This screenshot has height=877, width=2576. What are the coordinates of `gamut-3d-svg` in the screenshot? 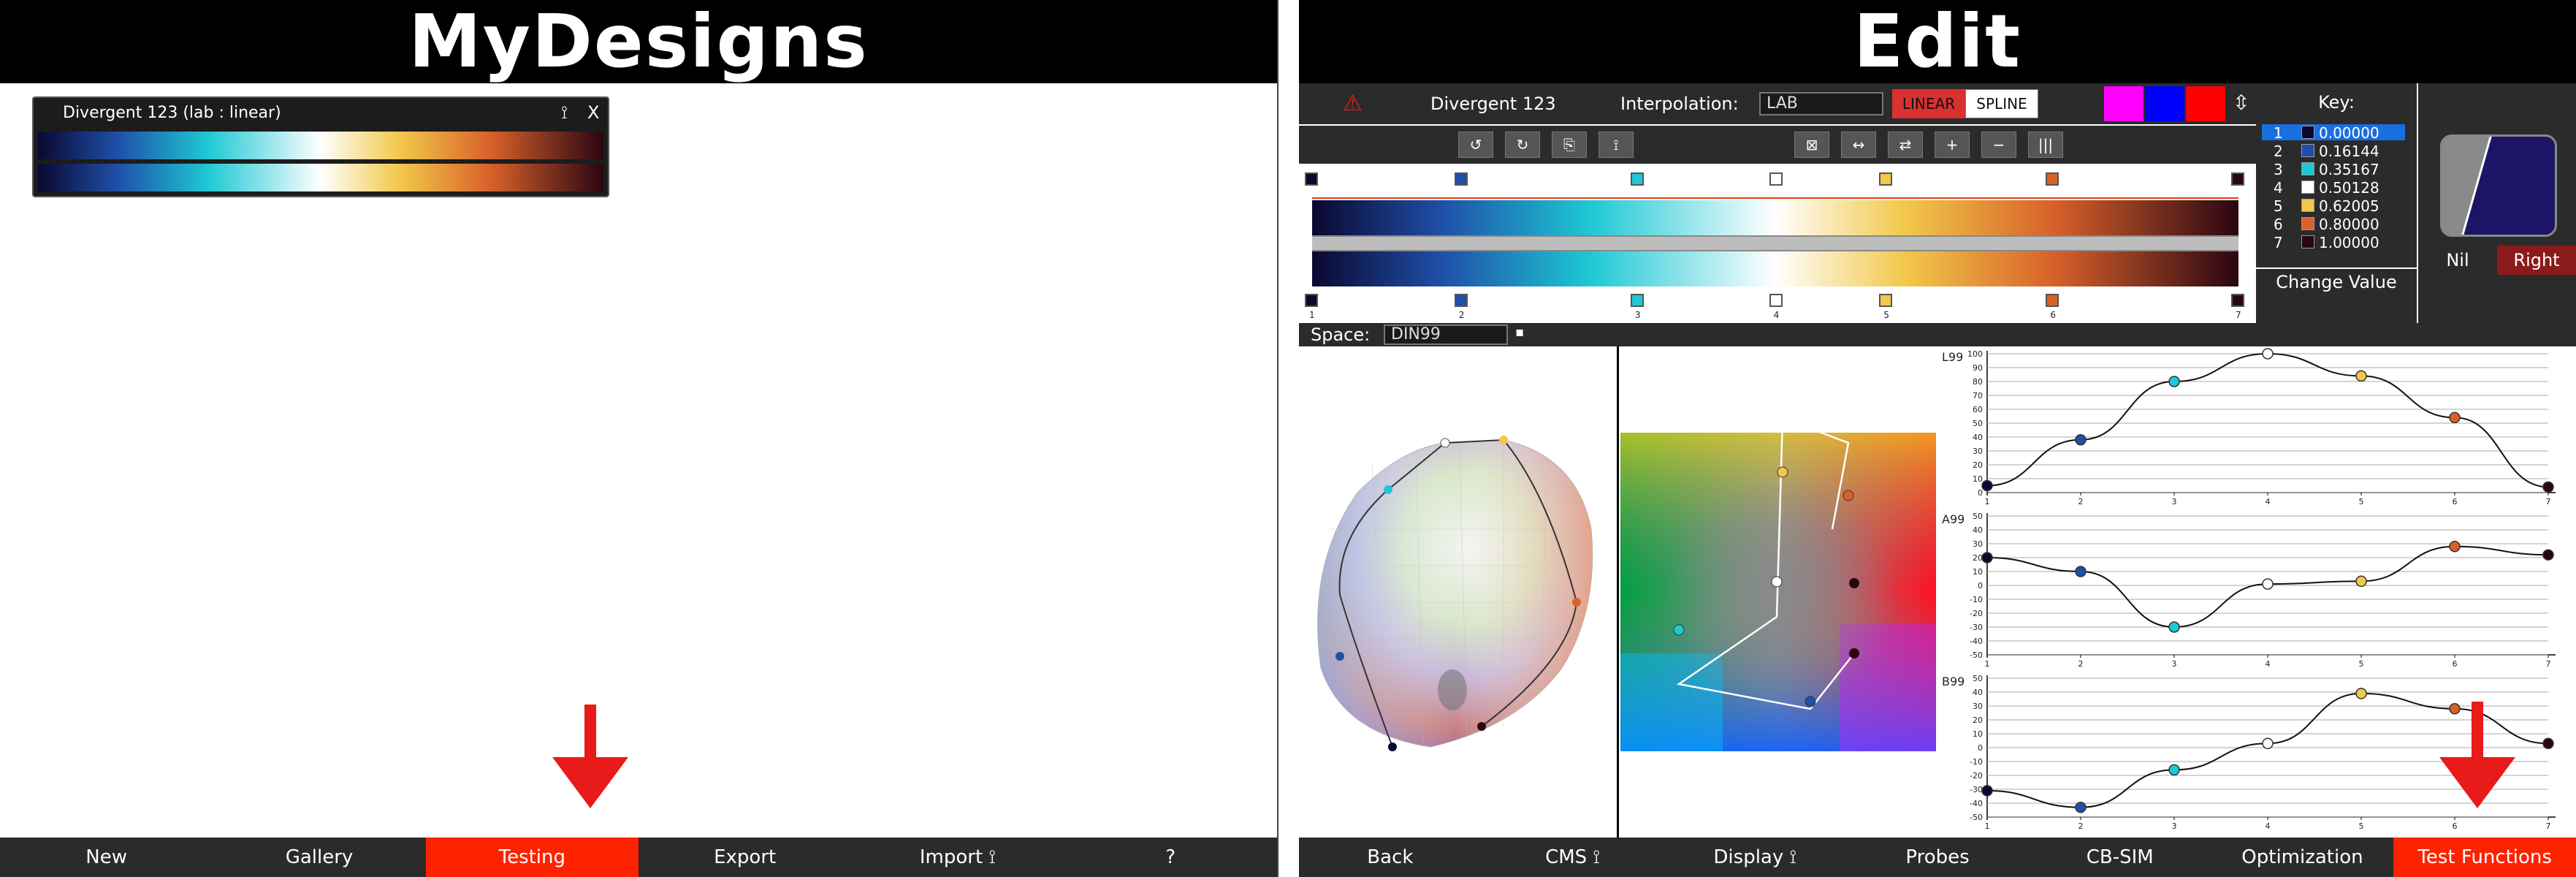 It's located at (1456, 593).